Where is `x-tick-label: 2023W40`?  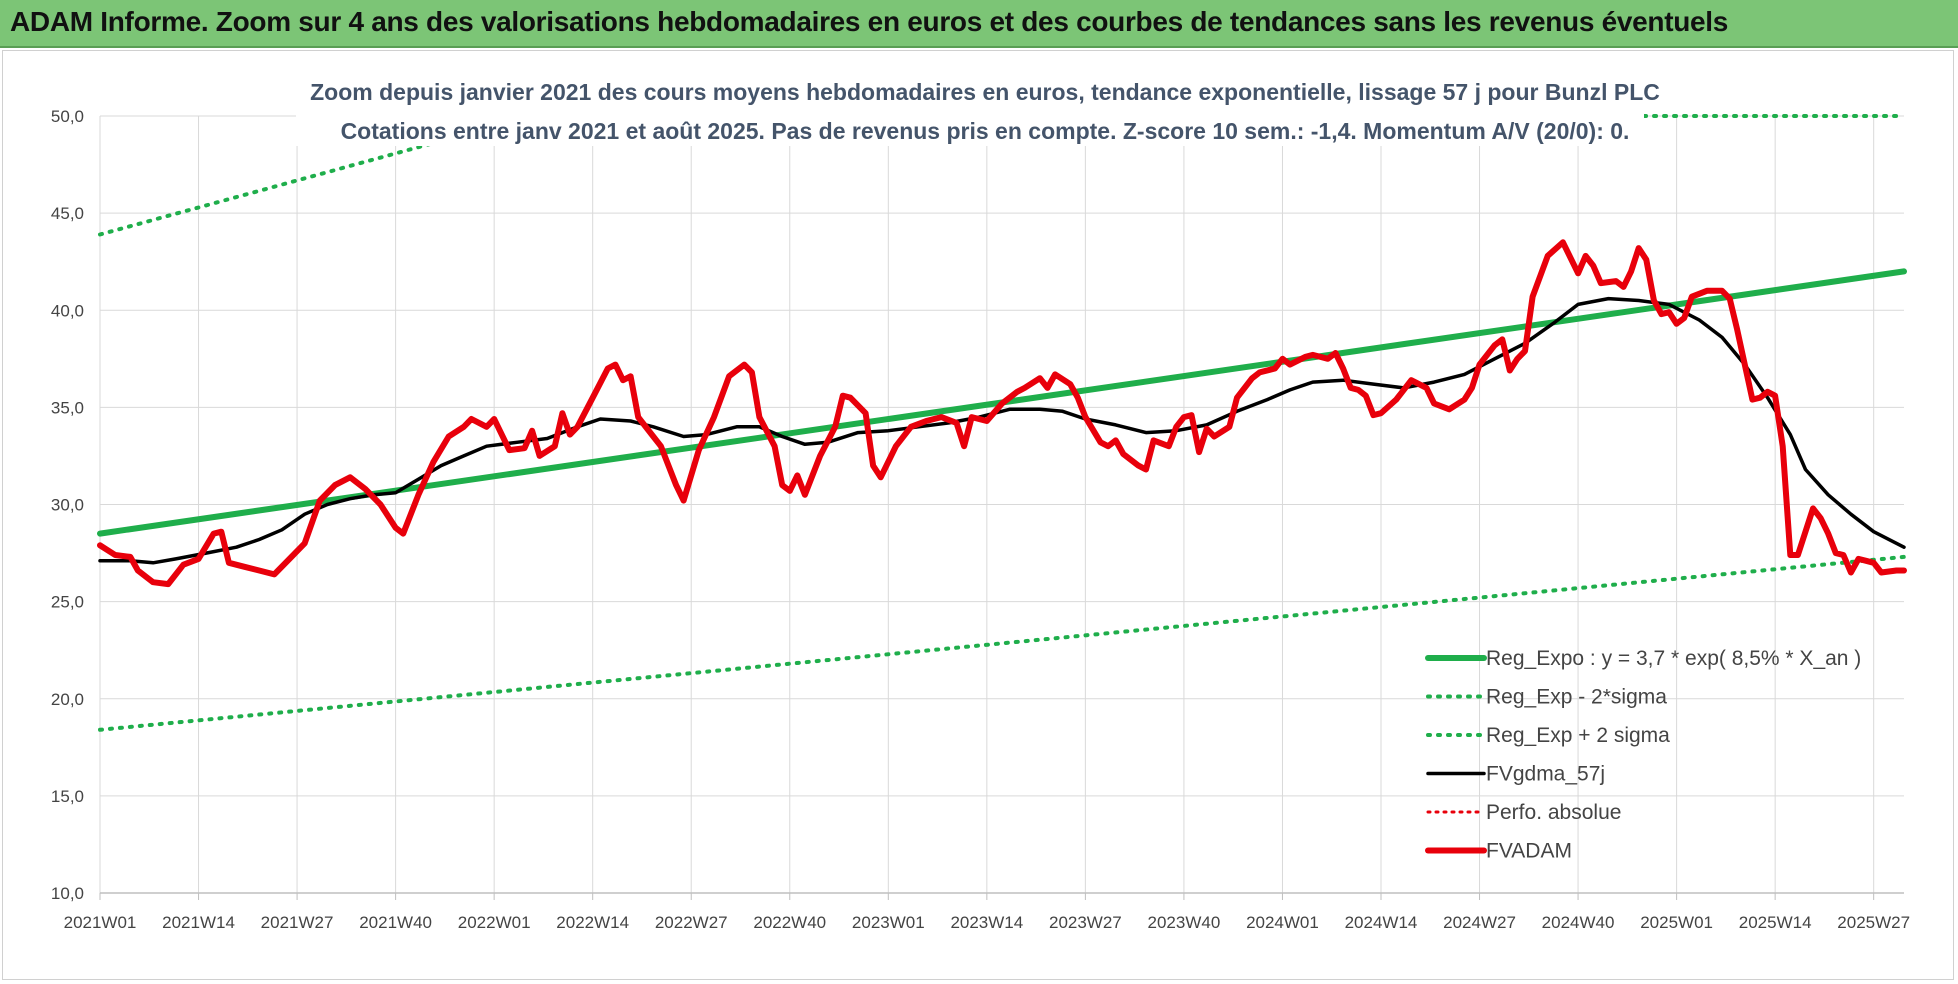
x-tick-label: 2023W40 is located at coordinates (1184, 922).